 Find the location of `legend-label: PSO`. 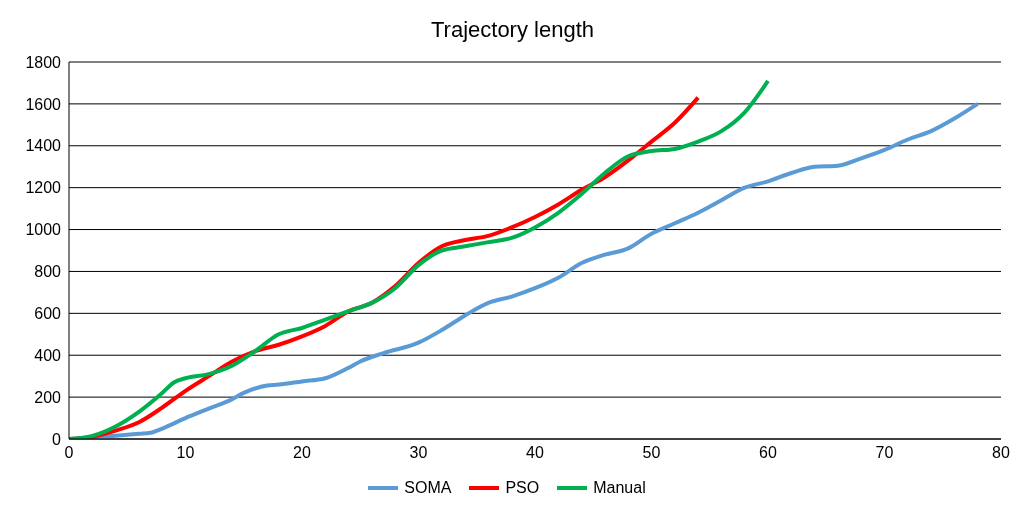

legend-label: PSO is located at coordinates (522, 488).